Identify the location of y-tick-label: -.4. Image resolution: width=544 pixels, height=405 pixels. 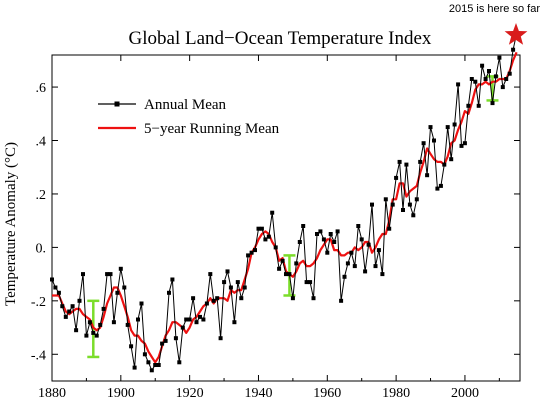
(38, 355).